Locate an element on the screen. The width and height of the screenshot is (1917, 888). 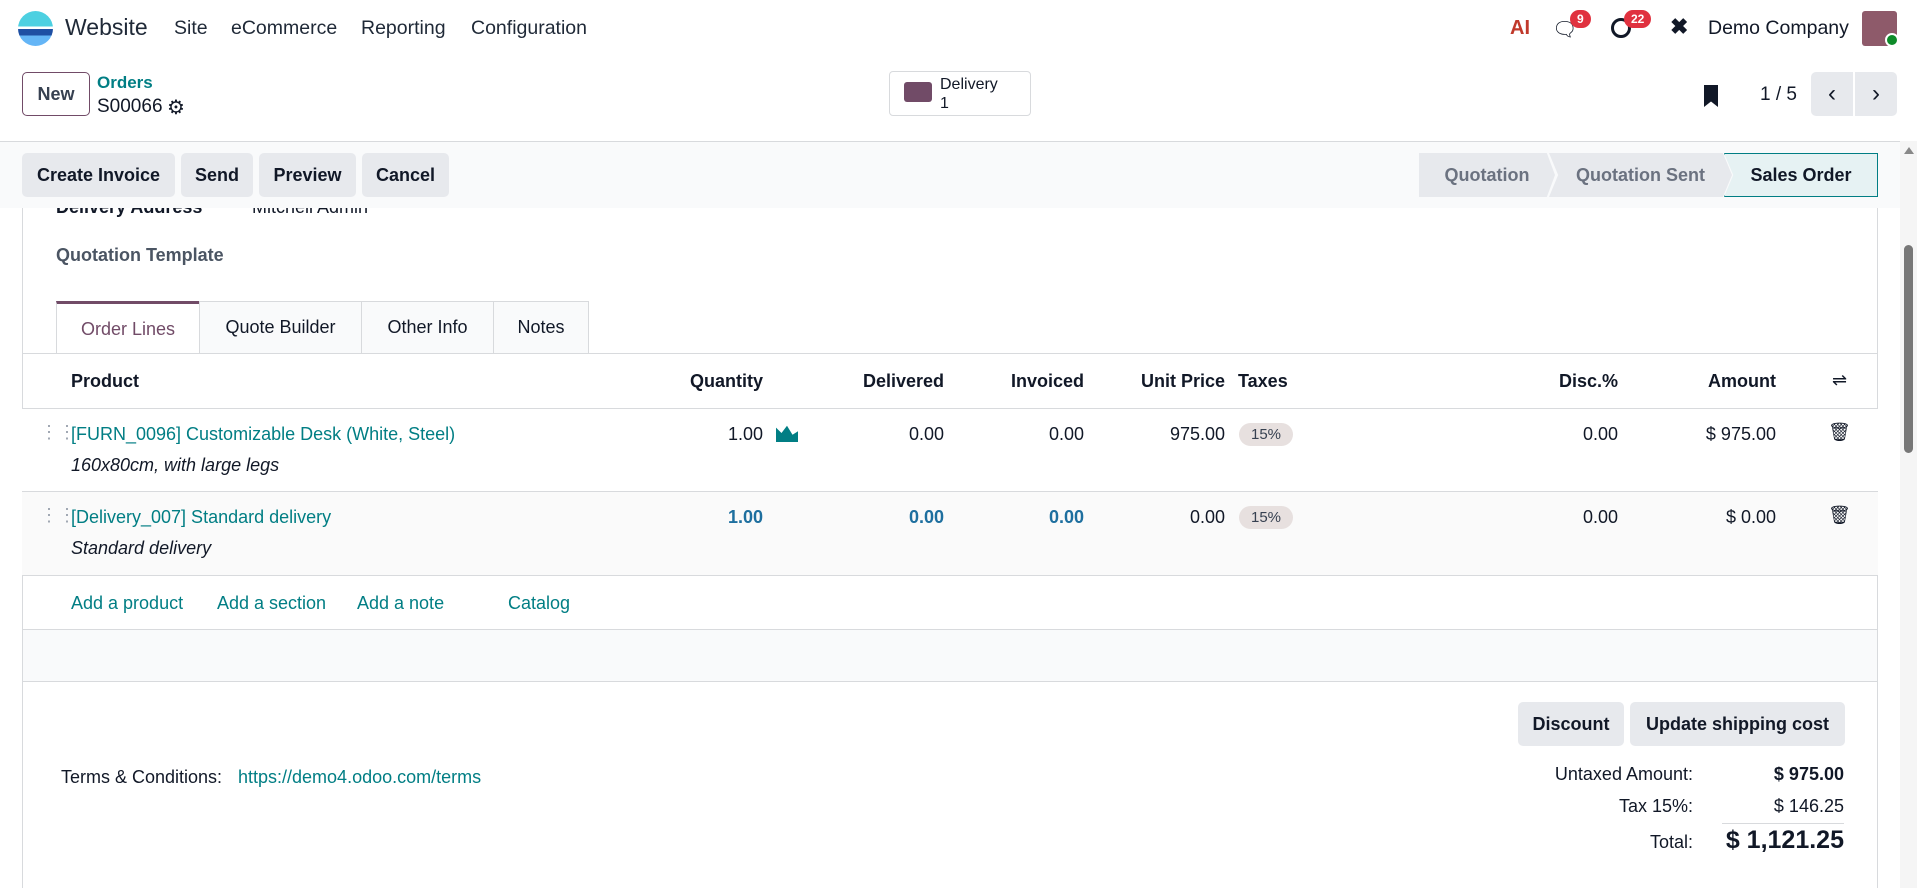
delivery-count: 1 is located at coordinates (944, 103).